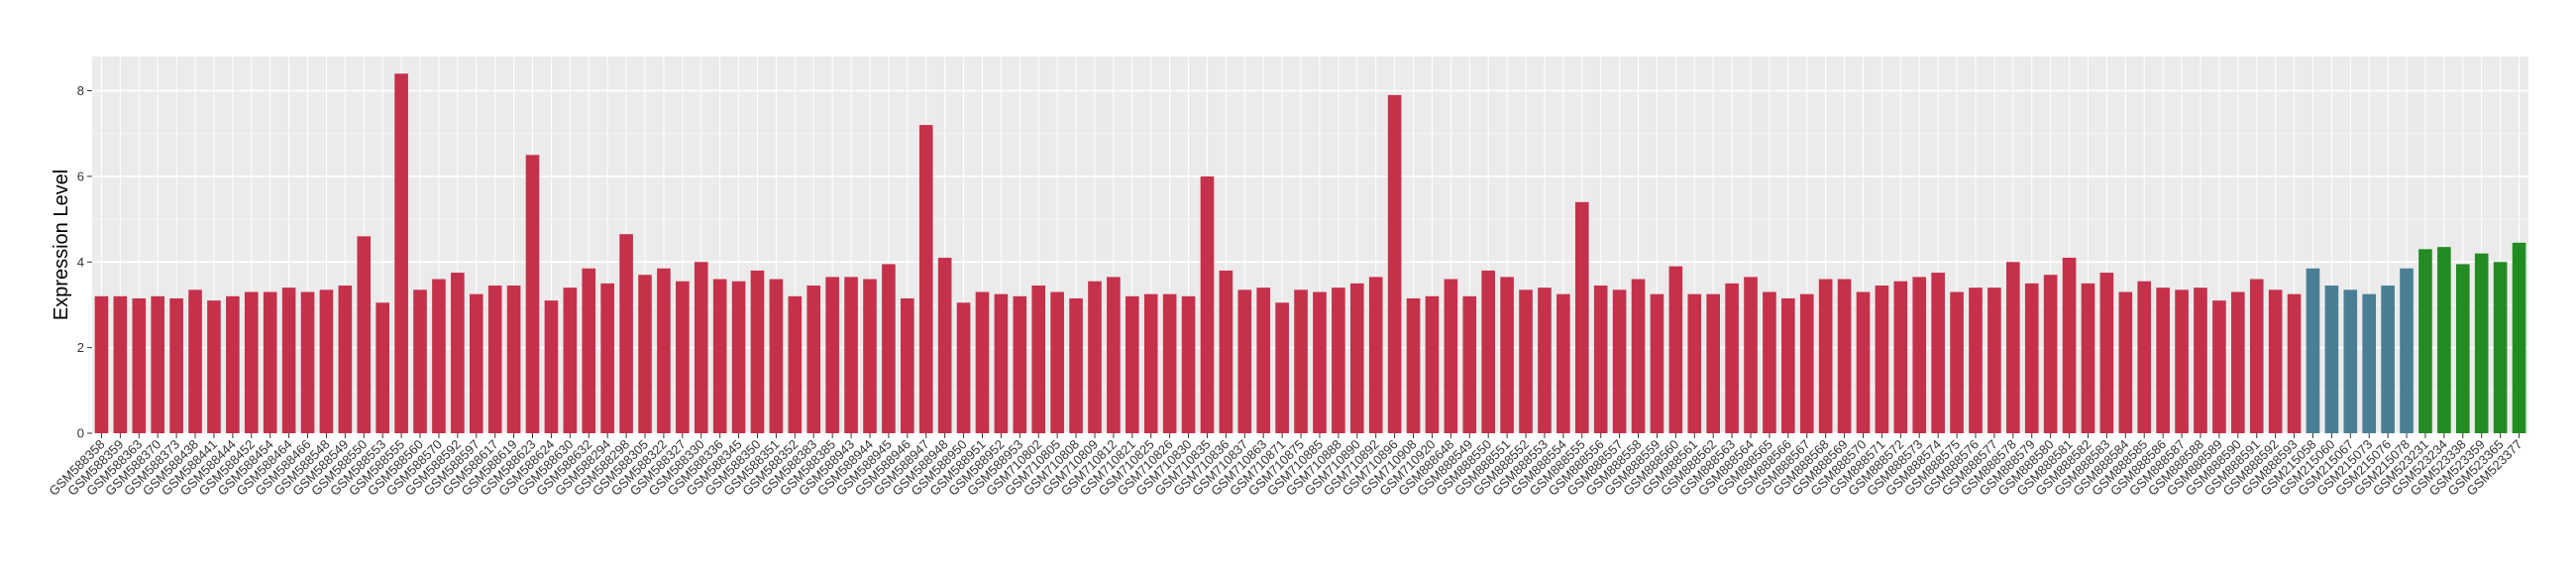 Image resolution: width=2576 pixels, height=575 pixels. I want to click on y-tick-label: 0, so click(80, 433).